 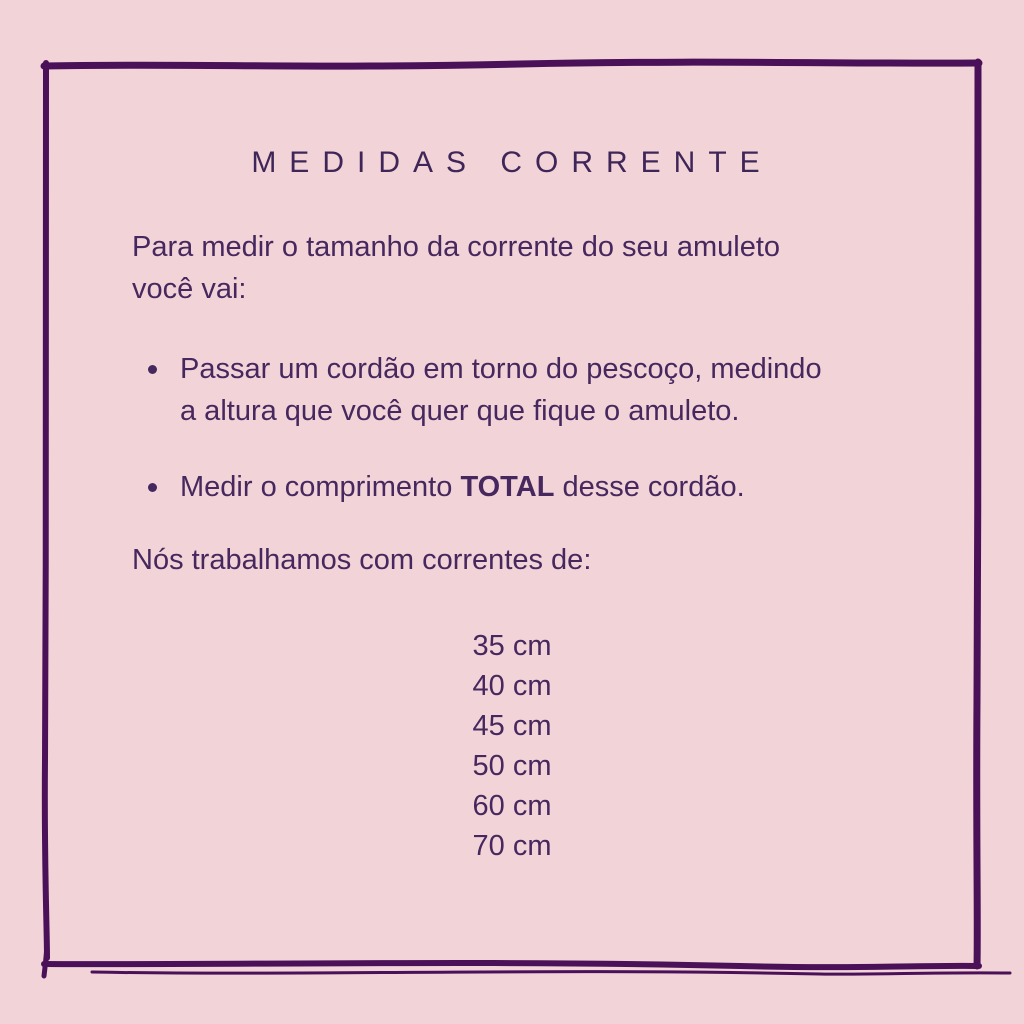 I want to click on border-left-tick, so click(x=45, y=961).